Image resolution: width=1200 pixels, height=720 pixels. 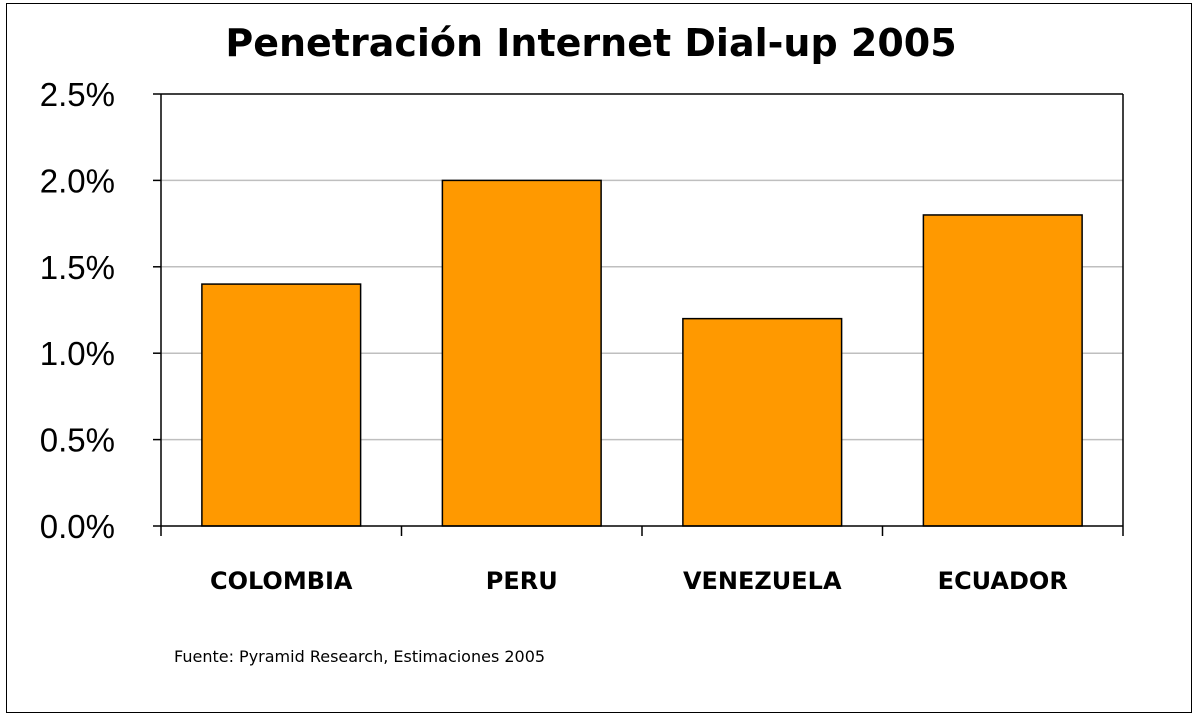 What do you see at coordinates (590, 43) in the screenshot?
I see `chart-title: Penetración Internet Dial-up 2005` at bounding box center [590, 43].